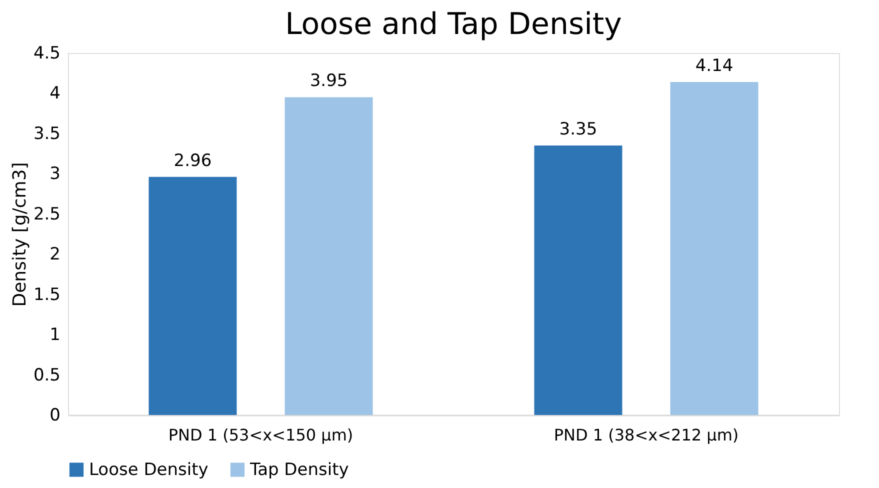 This screenshot has width=879, height=488. Describe the element at coordinates (46, 294) in the screenshot. I see `y-tick-label: 1.5` at that location.